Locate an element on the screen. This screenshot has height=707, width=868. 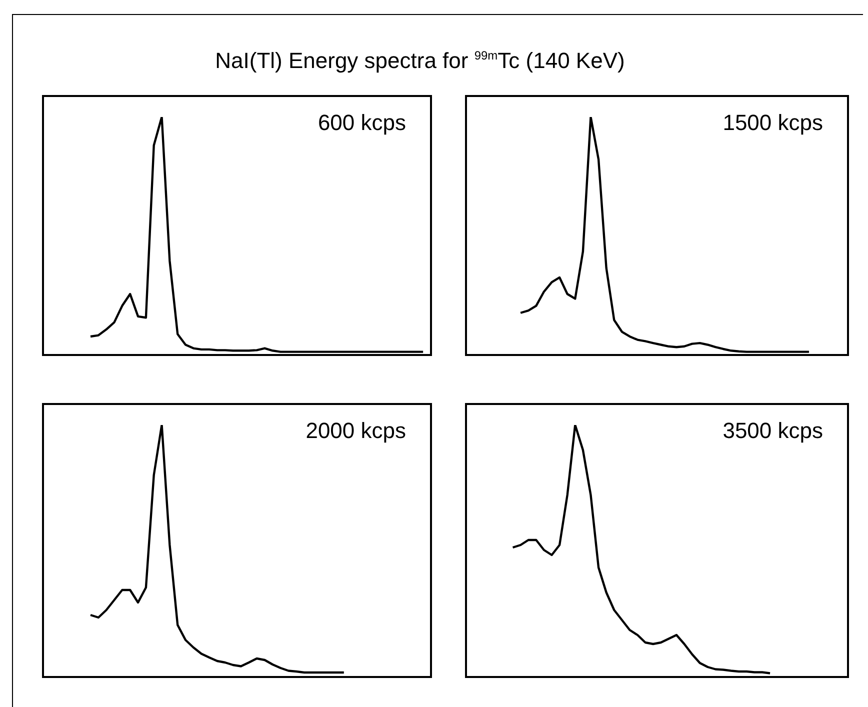
annotation: 600 kcps is located at coordinates (362, 123).